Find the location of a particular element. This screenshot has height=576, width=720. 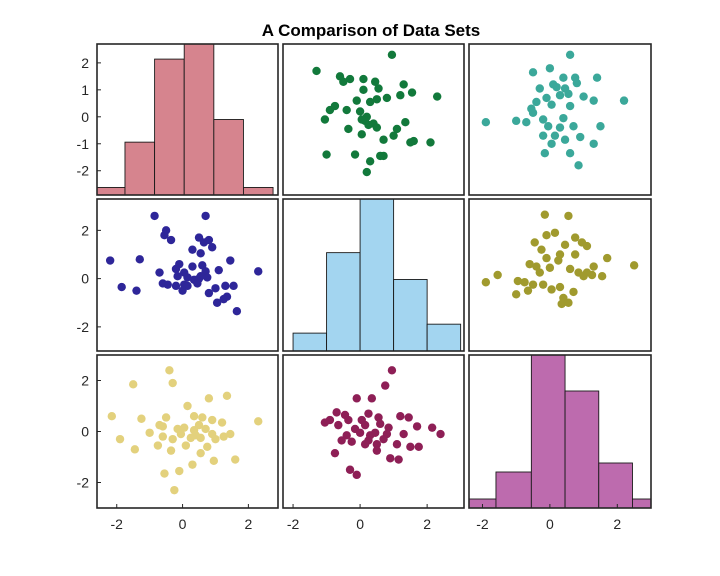

x-tick-label: 0 is located at coordinates (183, 524).